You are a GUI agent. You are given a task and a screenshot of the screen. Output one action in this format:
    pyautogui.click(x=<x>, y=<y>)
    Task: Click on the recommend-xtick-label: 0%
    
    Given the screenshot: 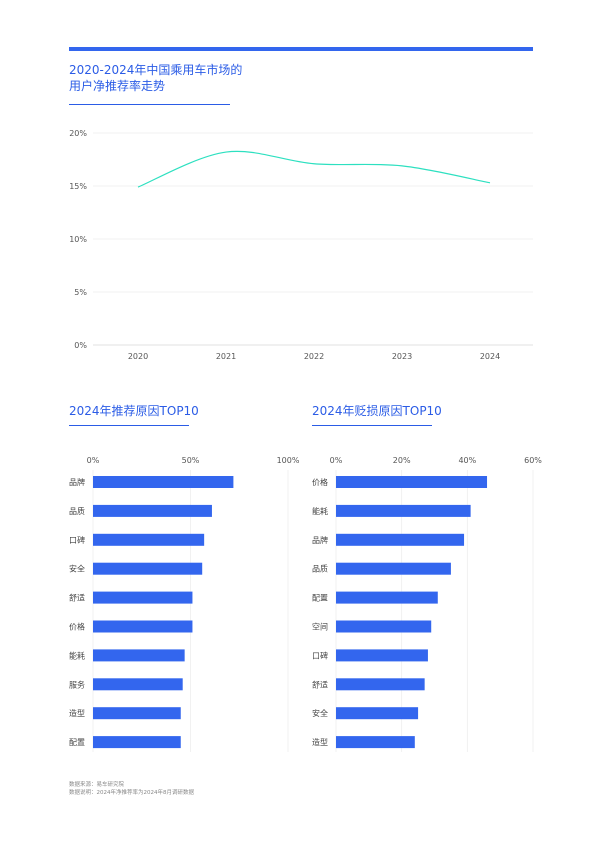 What is the action you would take?
    pyautogui.click(x=93, y=460)
    